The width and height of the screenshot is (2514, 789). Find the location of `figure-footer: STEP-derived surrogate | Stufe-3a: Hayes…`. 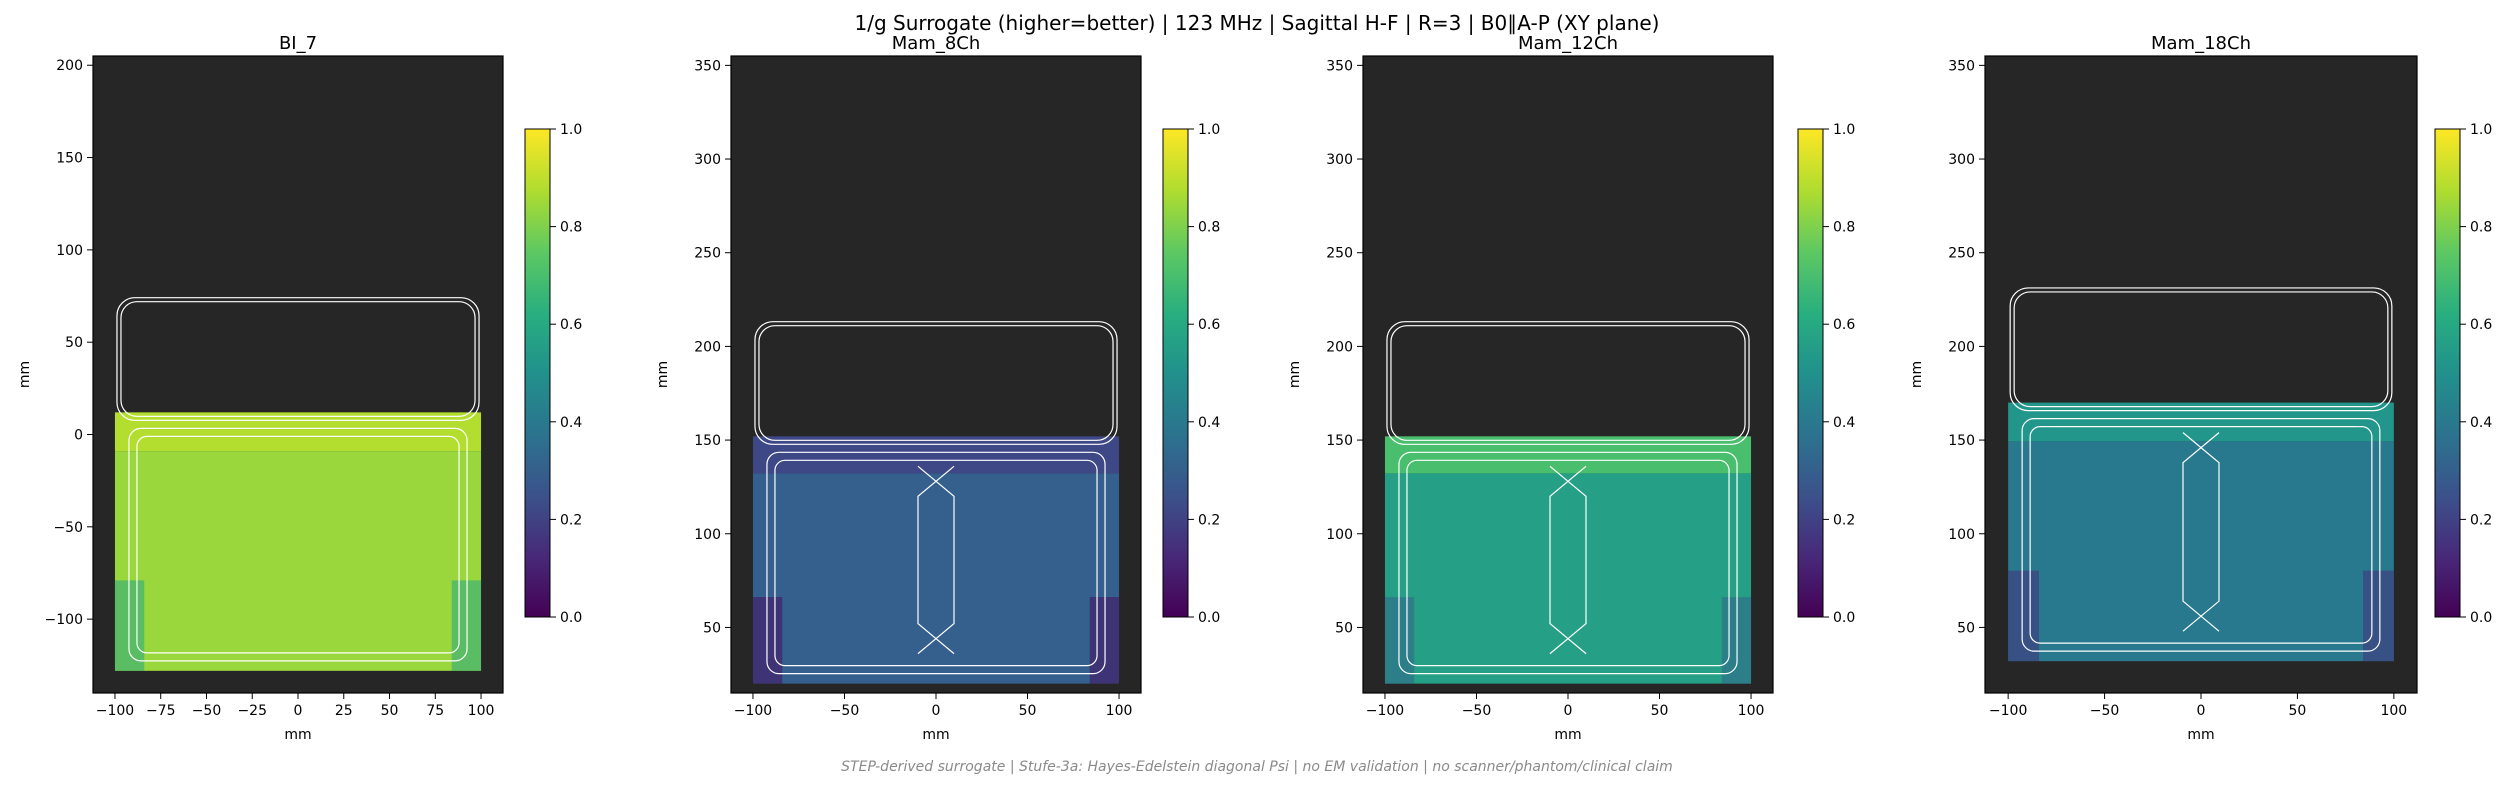

figure-footer: STEP-derived surrogate | Stufe-3a: Hayes… is located at coordinates (1257, 767).